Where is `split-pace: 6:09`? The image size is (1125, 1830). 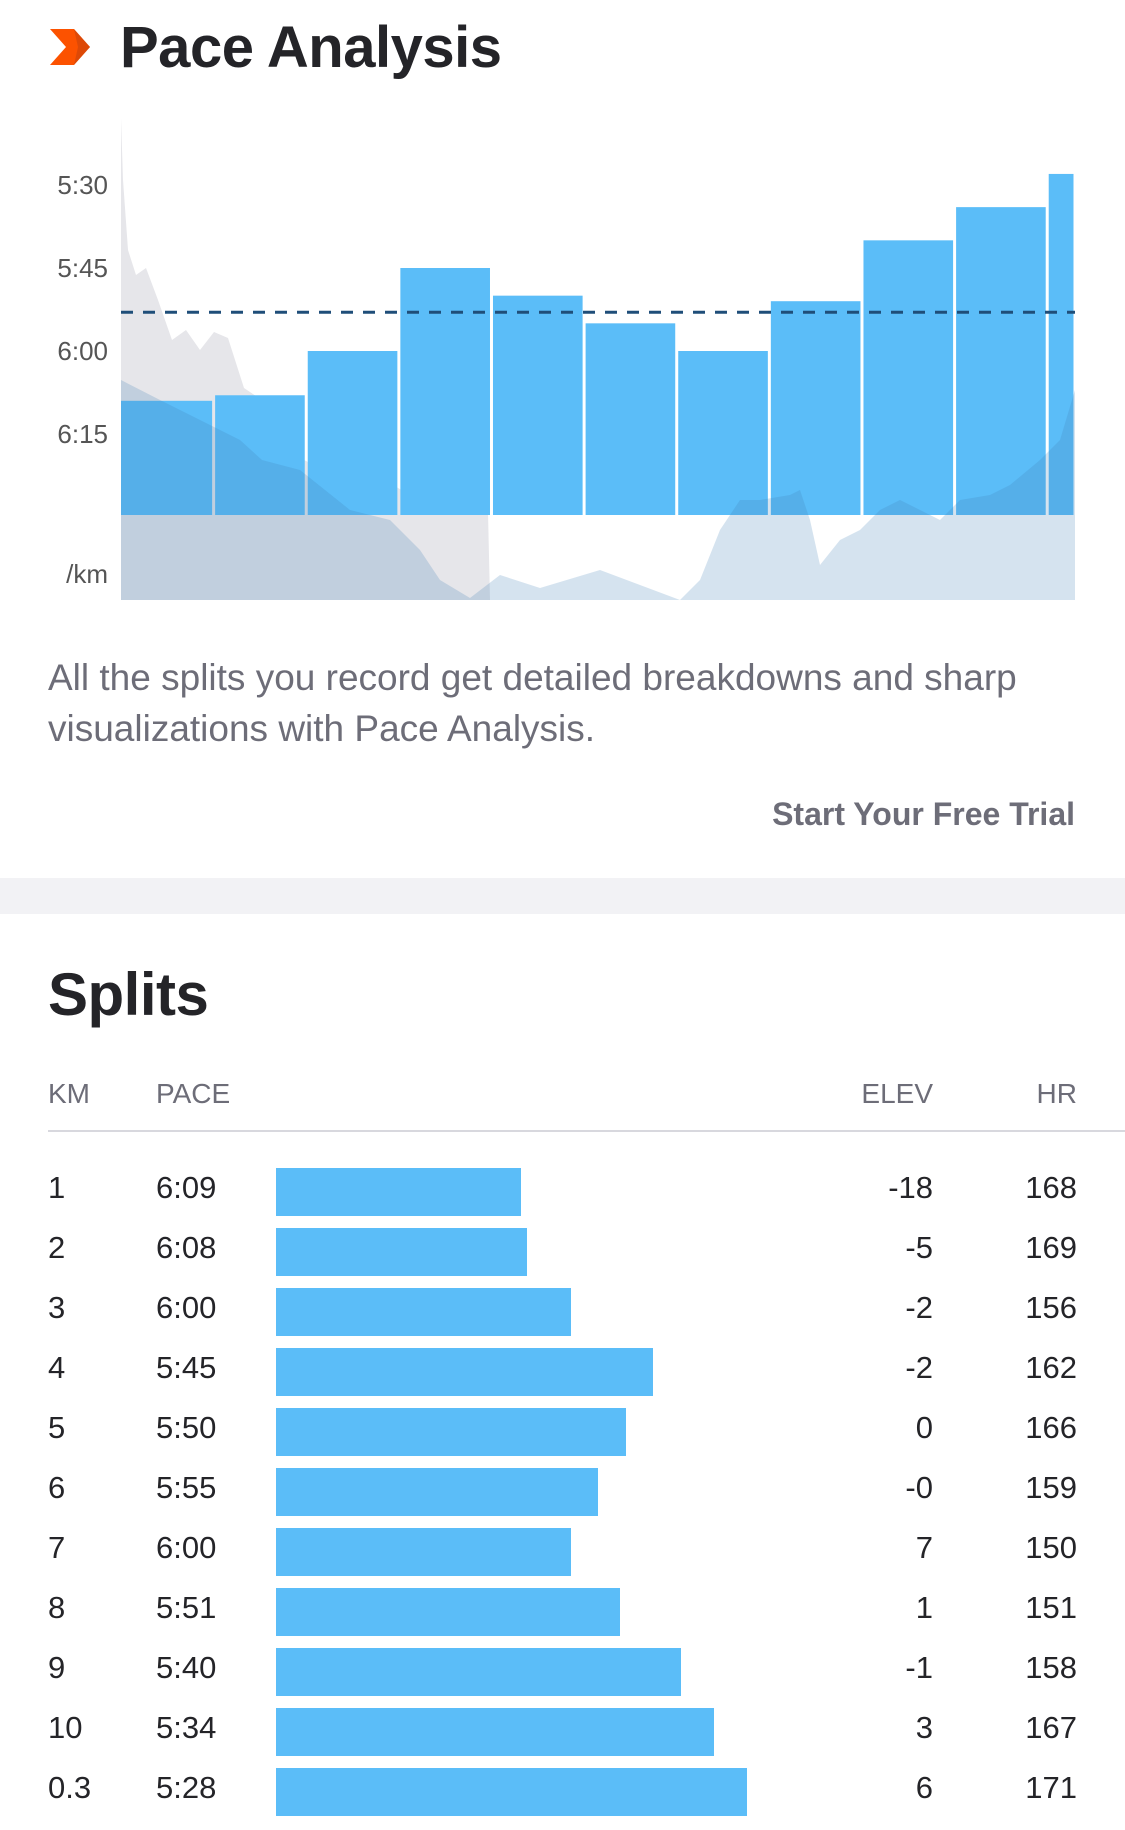 split-pace: 6:09 is located at coordinates (186, 1187).